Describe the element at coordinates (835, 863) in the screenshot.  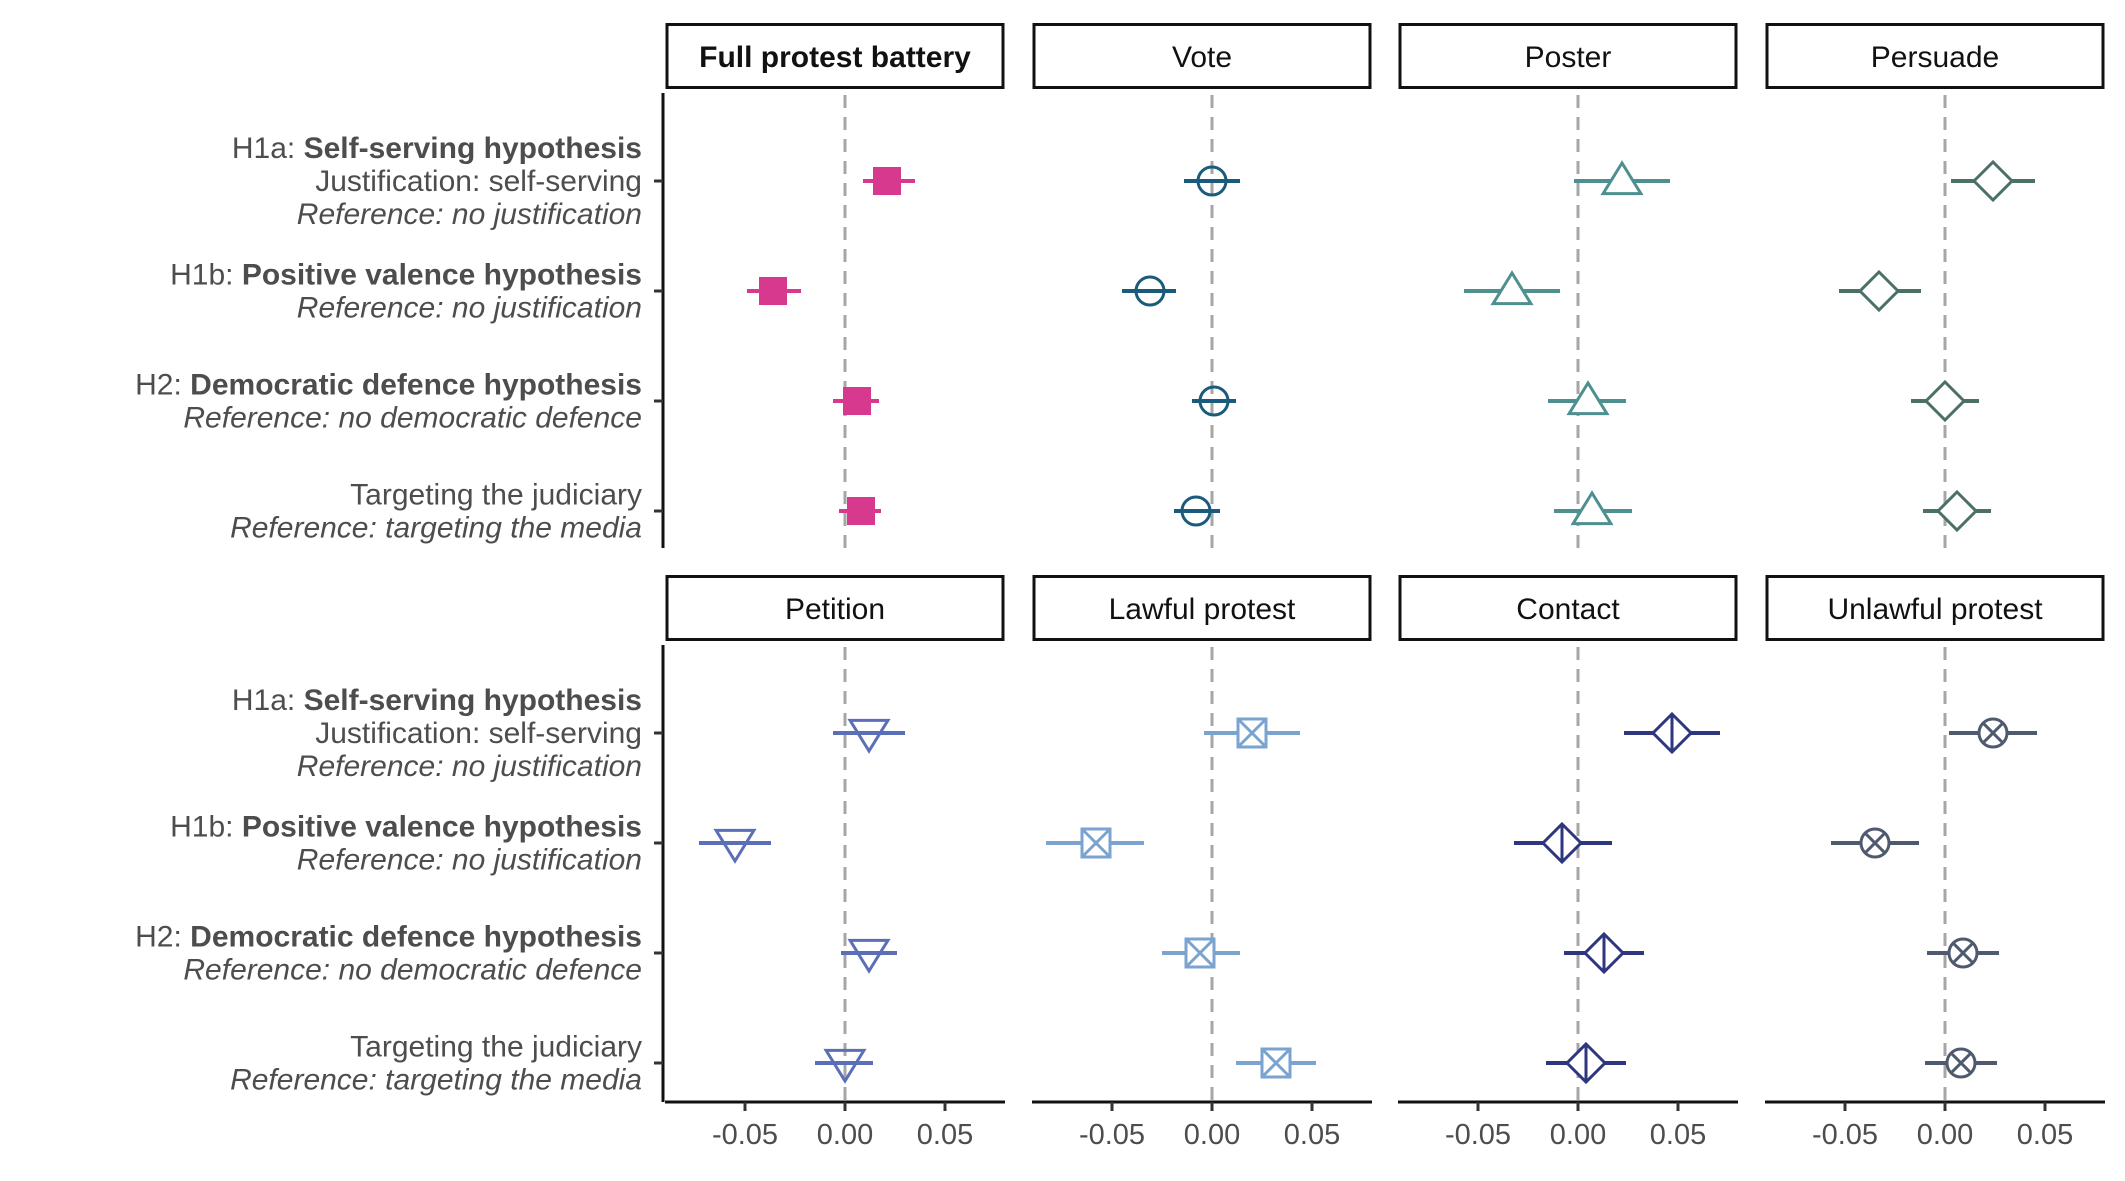
I see `panel-petition: Petition -0.05 0.00 0.05` at that location.